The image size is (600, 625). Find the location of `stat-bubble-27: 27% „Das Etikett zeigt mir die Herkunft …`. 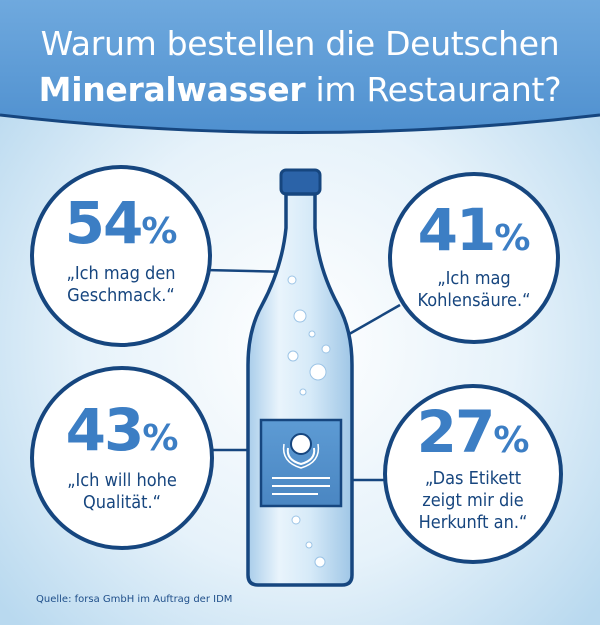

stat-bubble-27: 27% „Das Etikett zeigt mir die Herkunft … is located at coordinates (473, 474).